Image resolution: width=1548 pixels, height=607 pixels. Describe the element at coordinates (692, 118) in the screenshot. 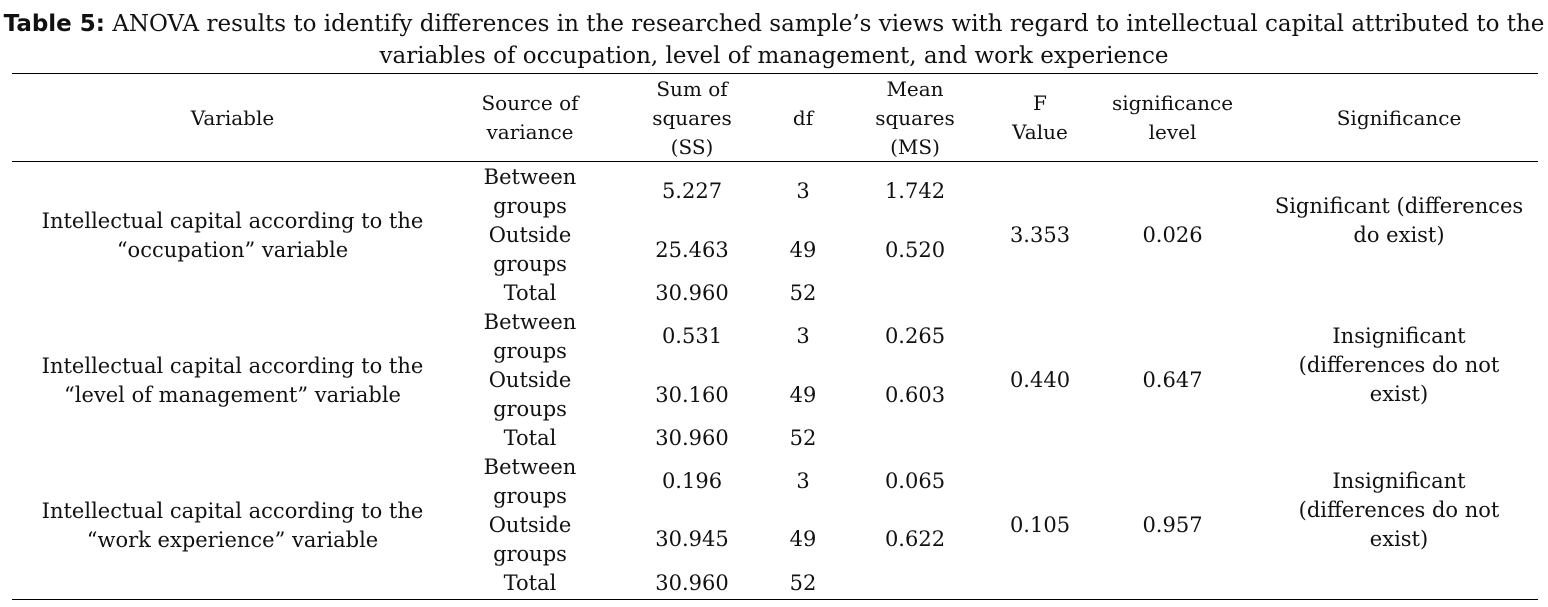

I see `header-ss: Sum of squares (SS)` at that location.